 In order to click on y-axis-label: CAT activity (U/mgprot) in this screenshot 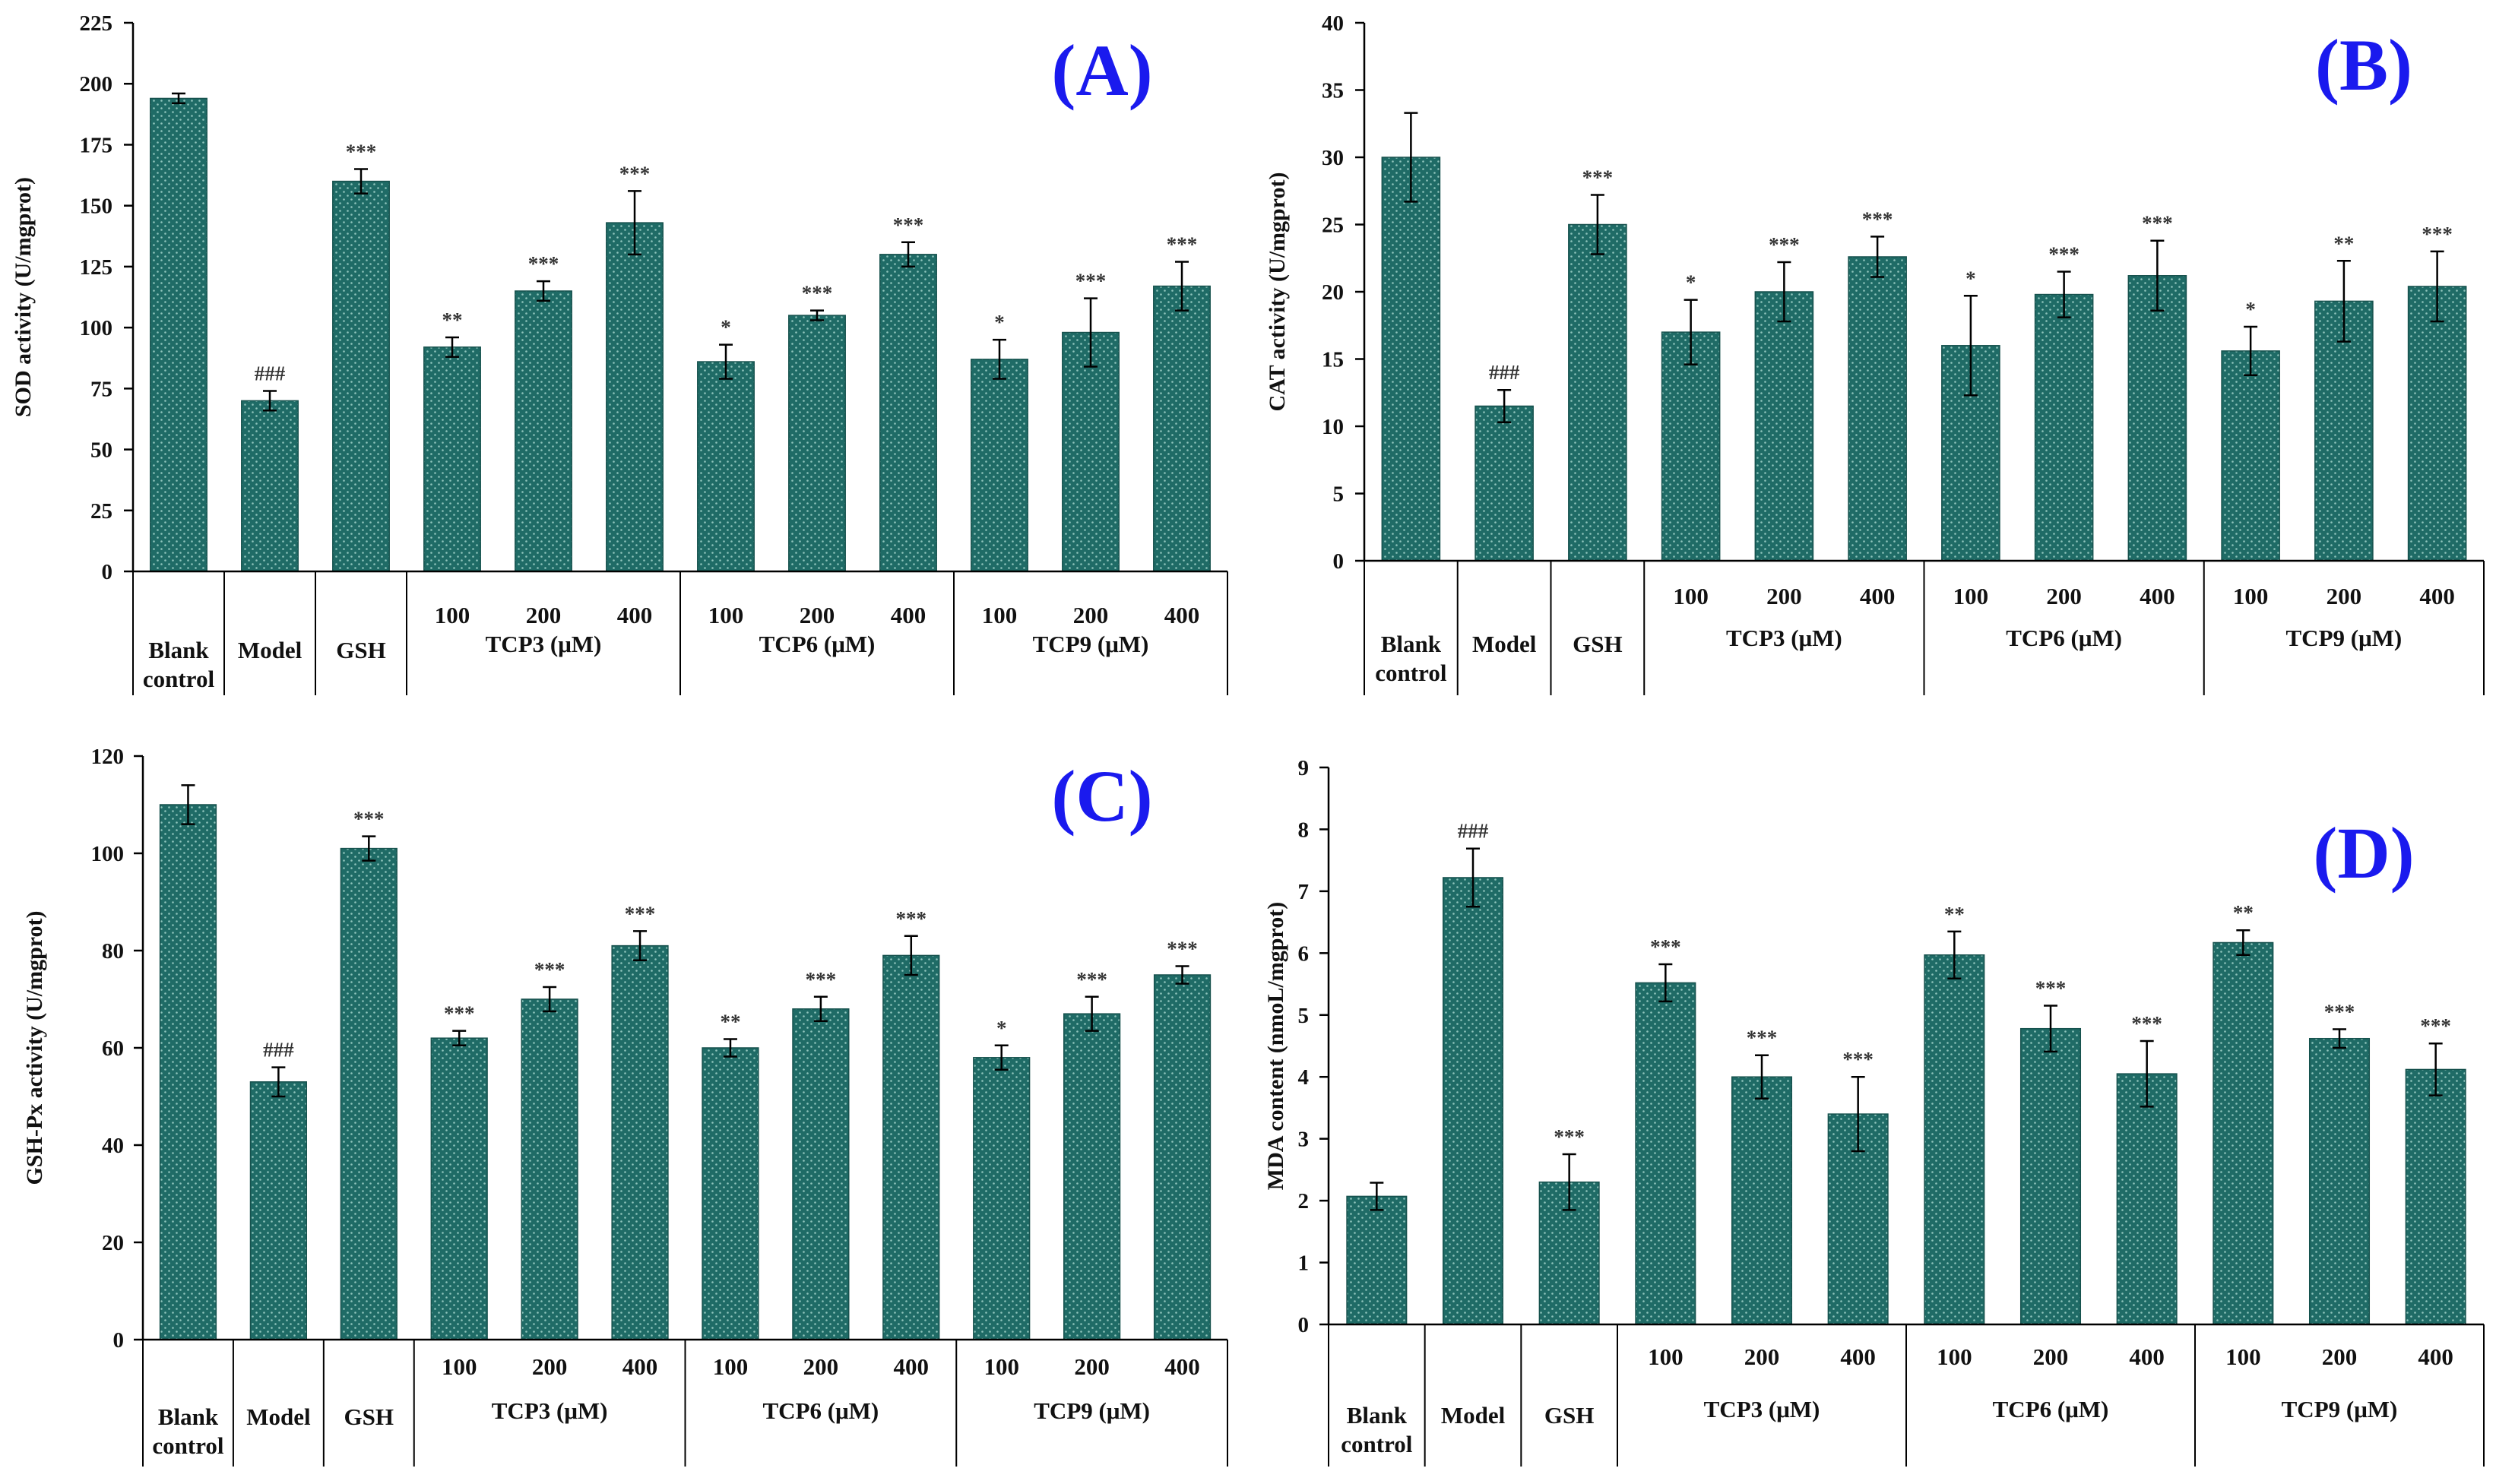, I will do `click(1277, 292)`.